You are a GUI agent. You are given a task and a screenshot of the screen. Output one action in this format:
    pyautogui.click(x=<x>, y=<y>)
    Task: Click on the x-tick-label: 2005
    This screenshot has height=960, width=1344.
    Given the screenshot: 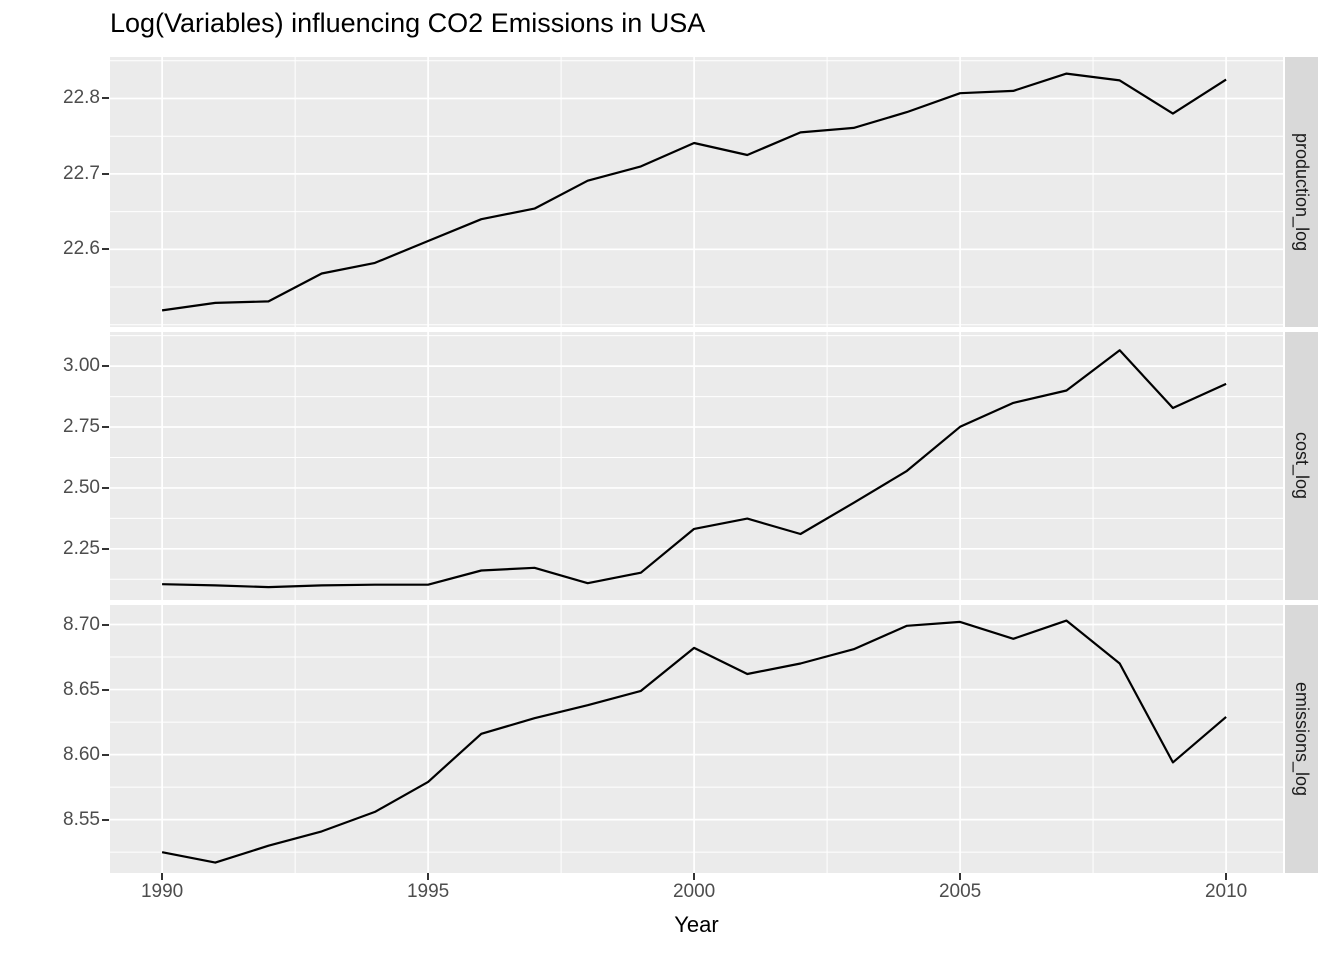 What is the action you would take?
    pyautogui.click(x=960, y=891)
    